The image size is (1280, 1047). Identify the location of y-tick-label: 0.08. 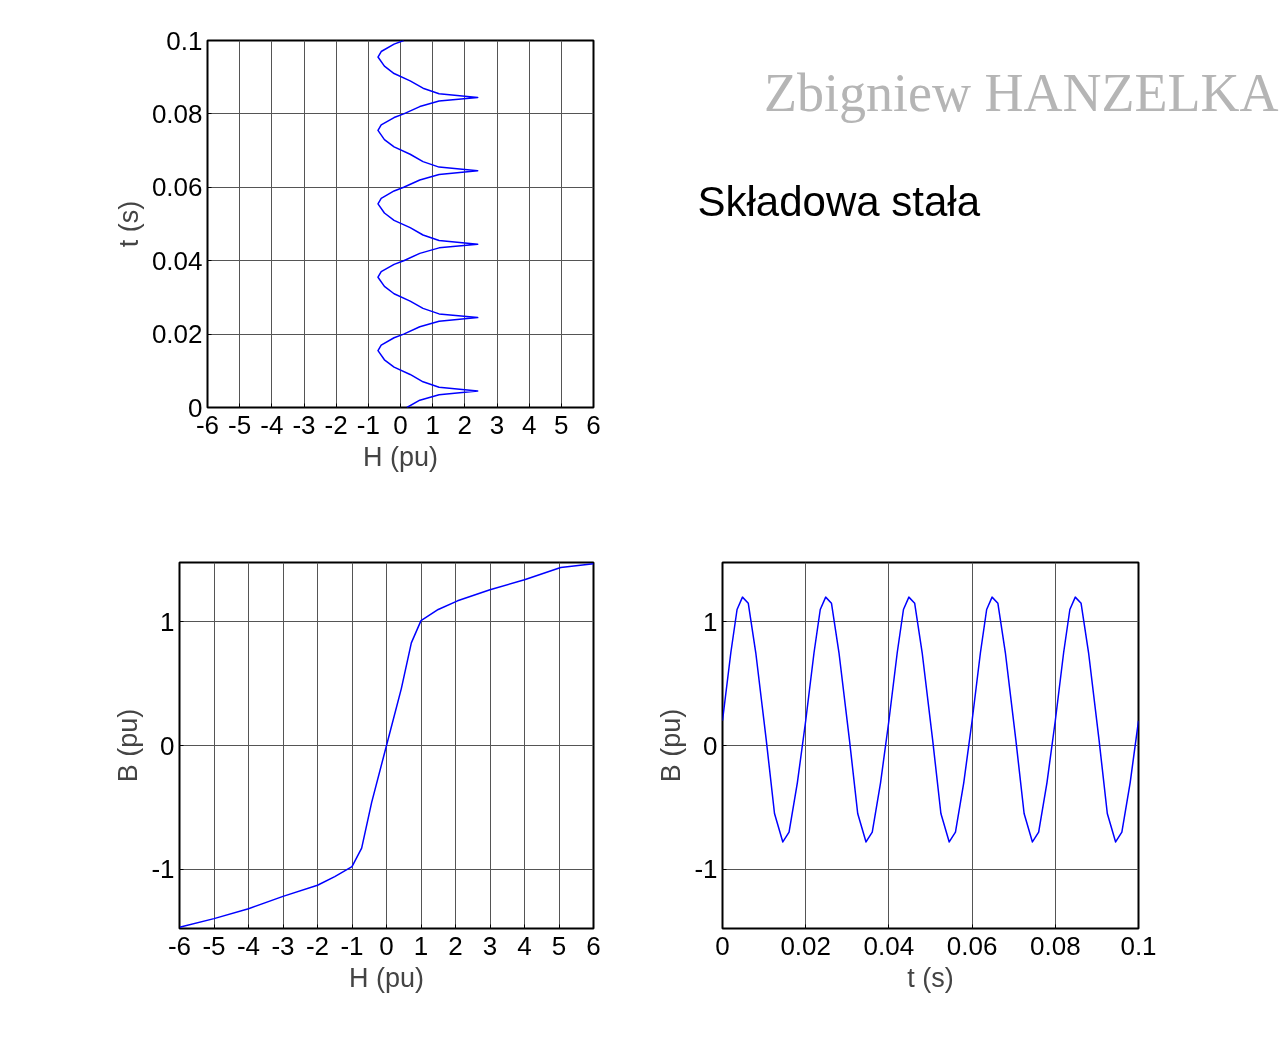
(177, 113).